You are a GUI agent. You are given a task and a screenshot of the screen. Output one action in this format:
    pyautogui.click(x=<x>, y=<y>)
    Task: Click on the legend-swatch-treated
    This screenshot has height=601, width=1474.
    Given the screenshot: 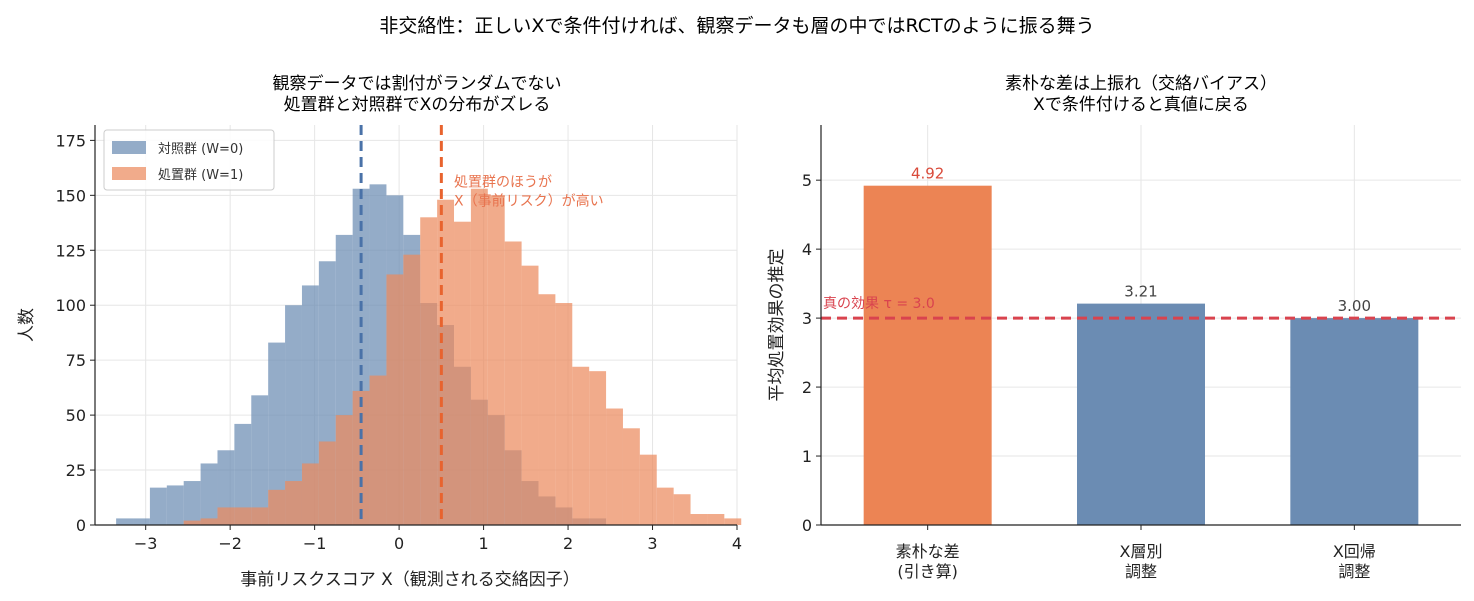 What is the action you would take?
    pyautogui.click(x=129, y=173)
    